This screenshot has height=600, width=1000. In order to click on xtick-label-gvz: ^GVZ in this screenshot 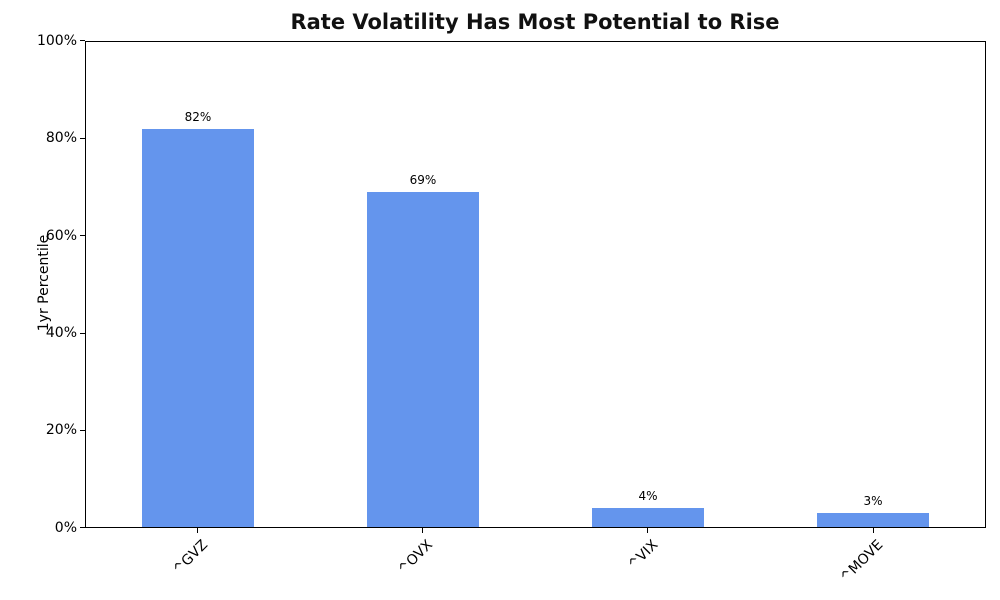, I will do `click(191, 557)`.